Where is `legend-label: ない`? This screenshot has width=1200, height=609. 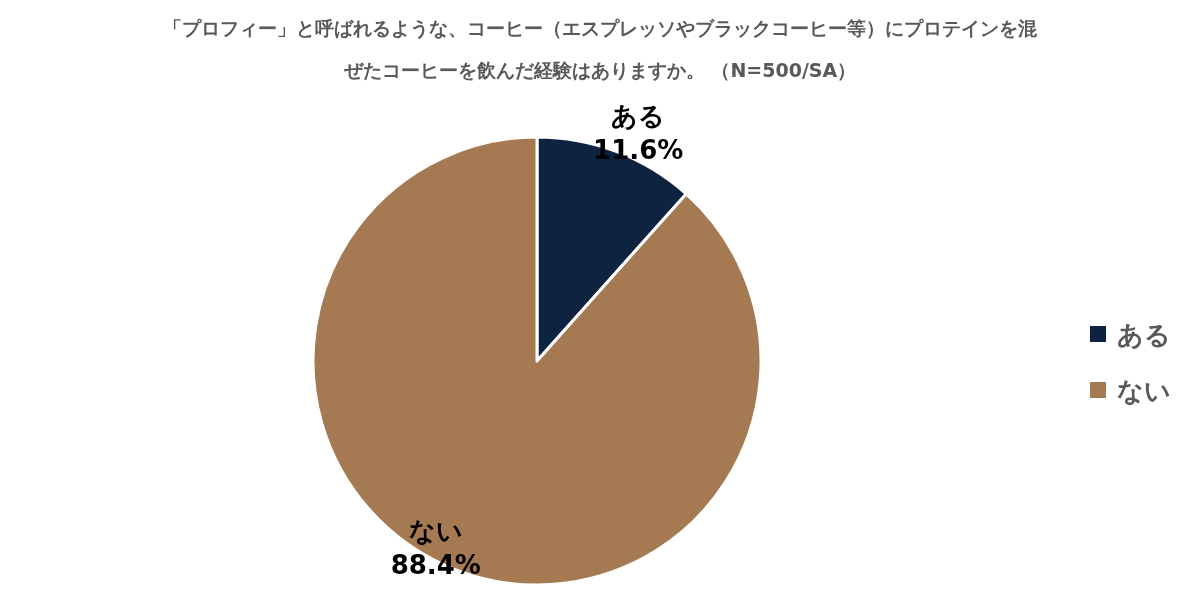 legend-label: ない is located at coordinates (1144, 391).